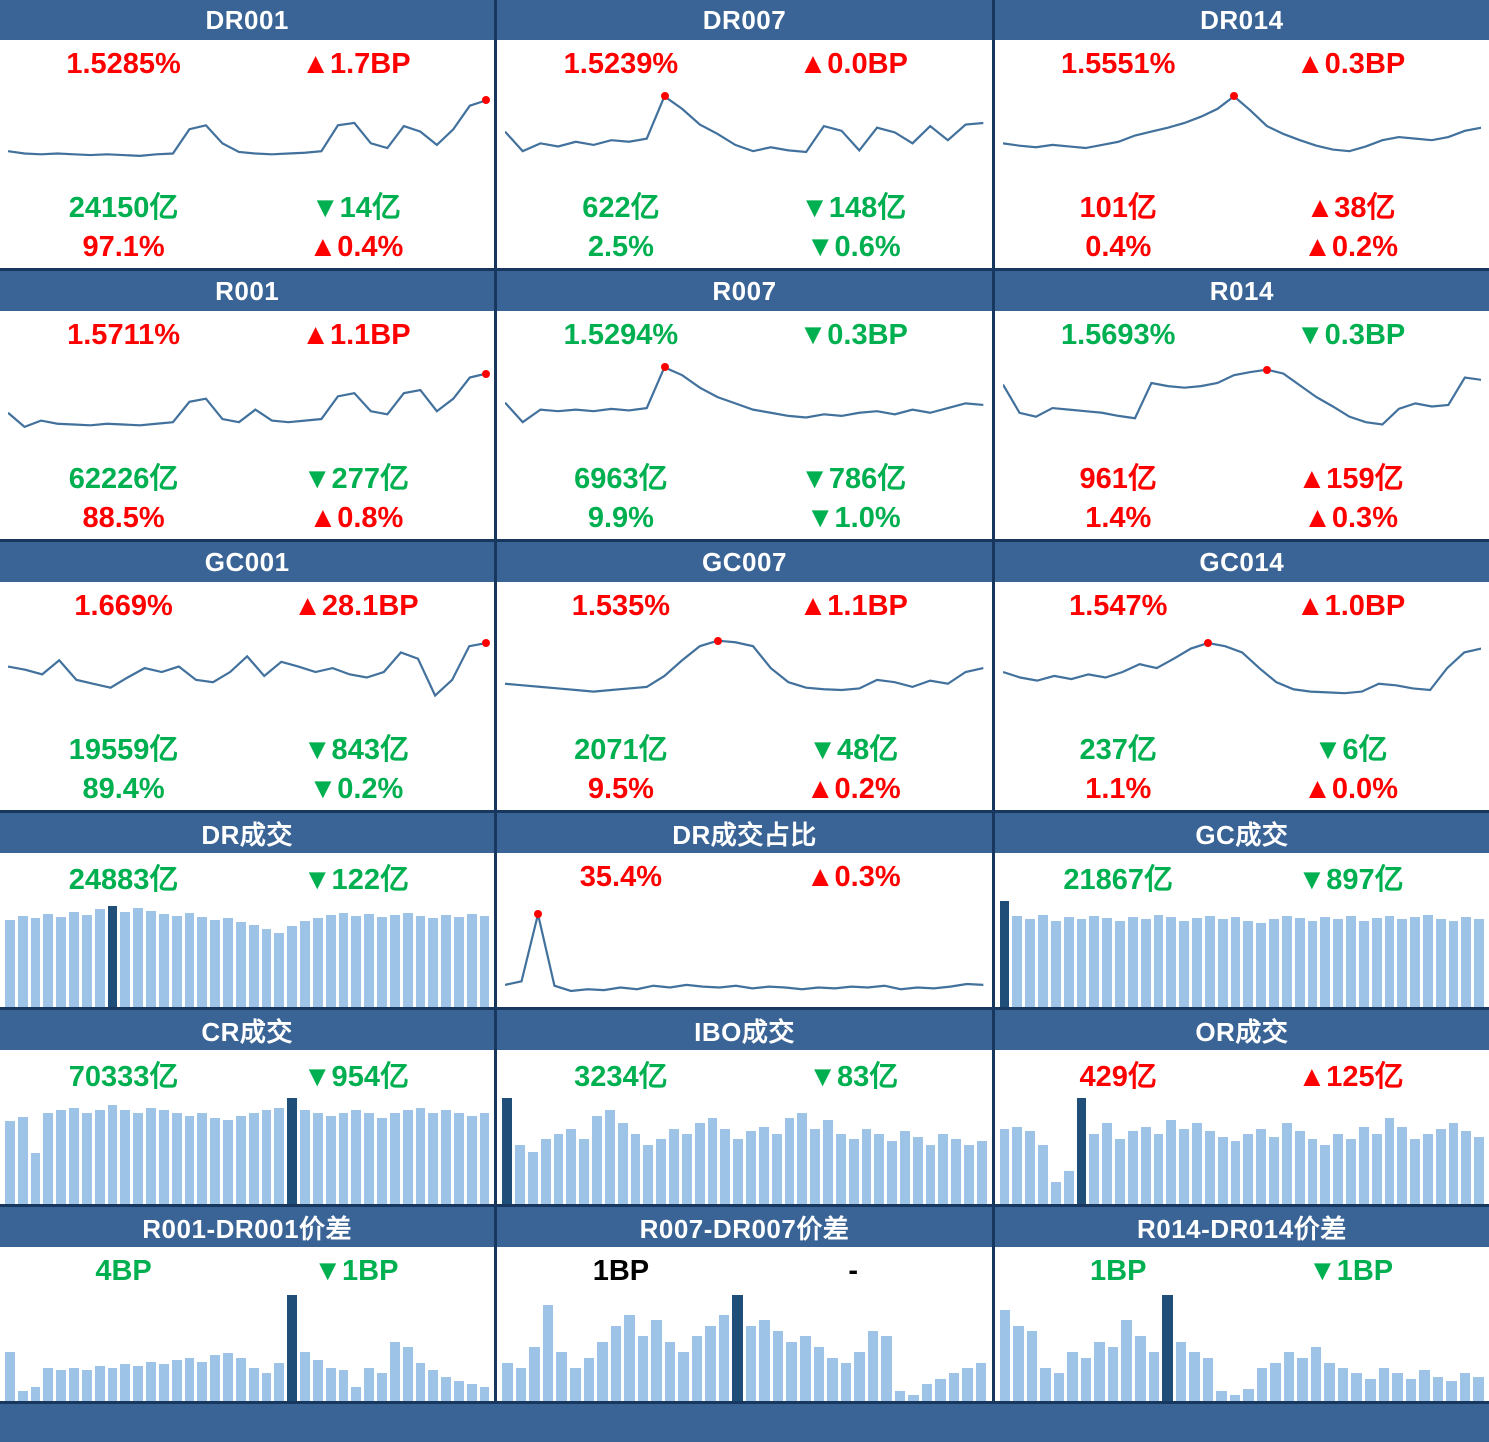 The height and width of the screenshot is (1442, 1489). I want to click on or-turnover-stat-change: ▲125亿, so click(1350, 1077).